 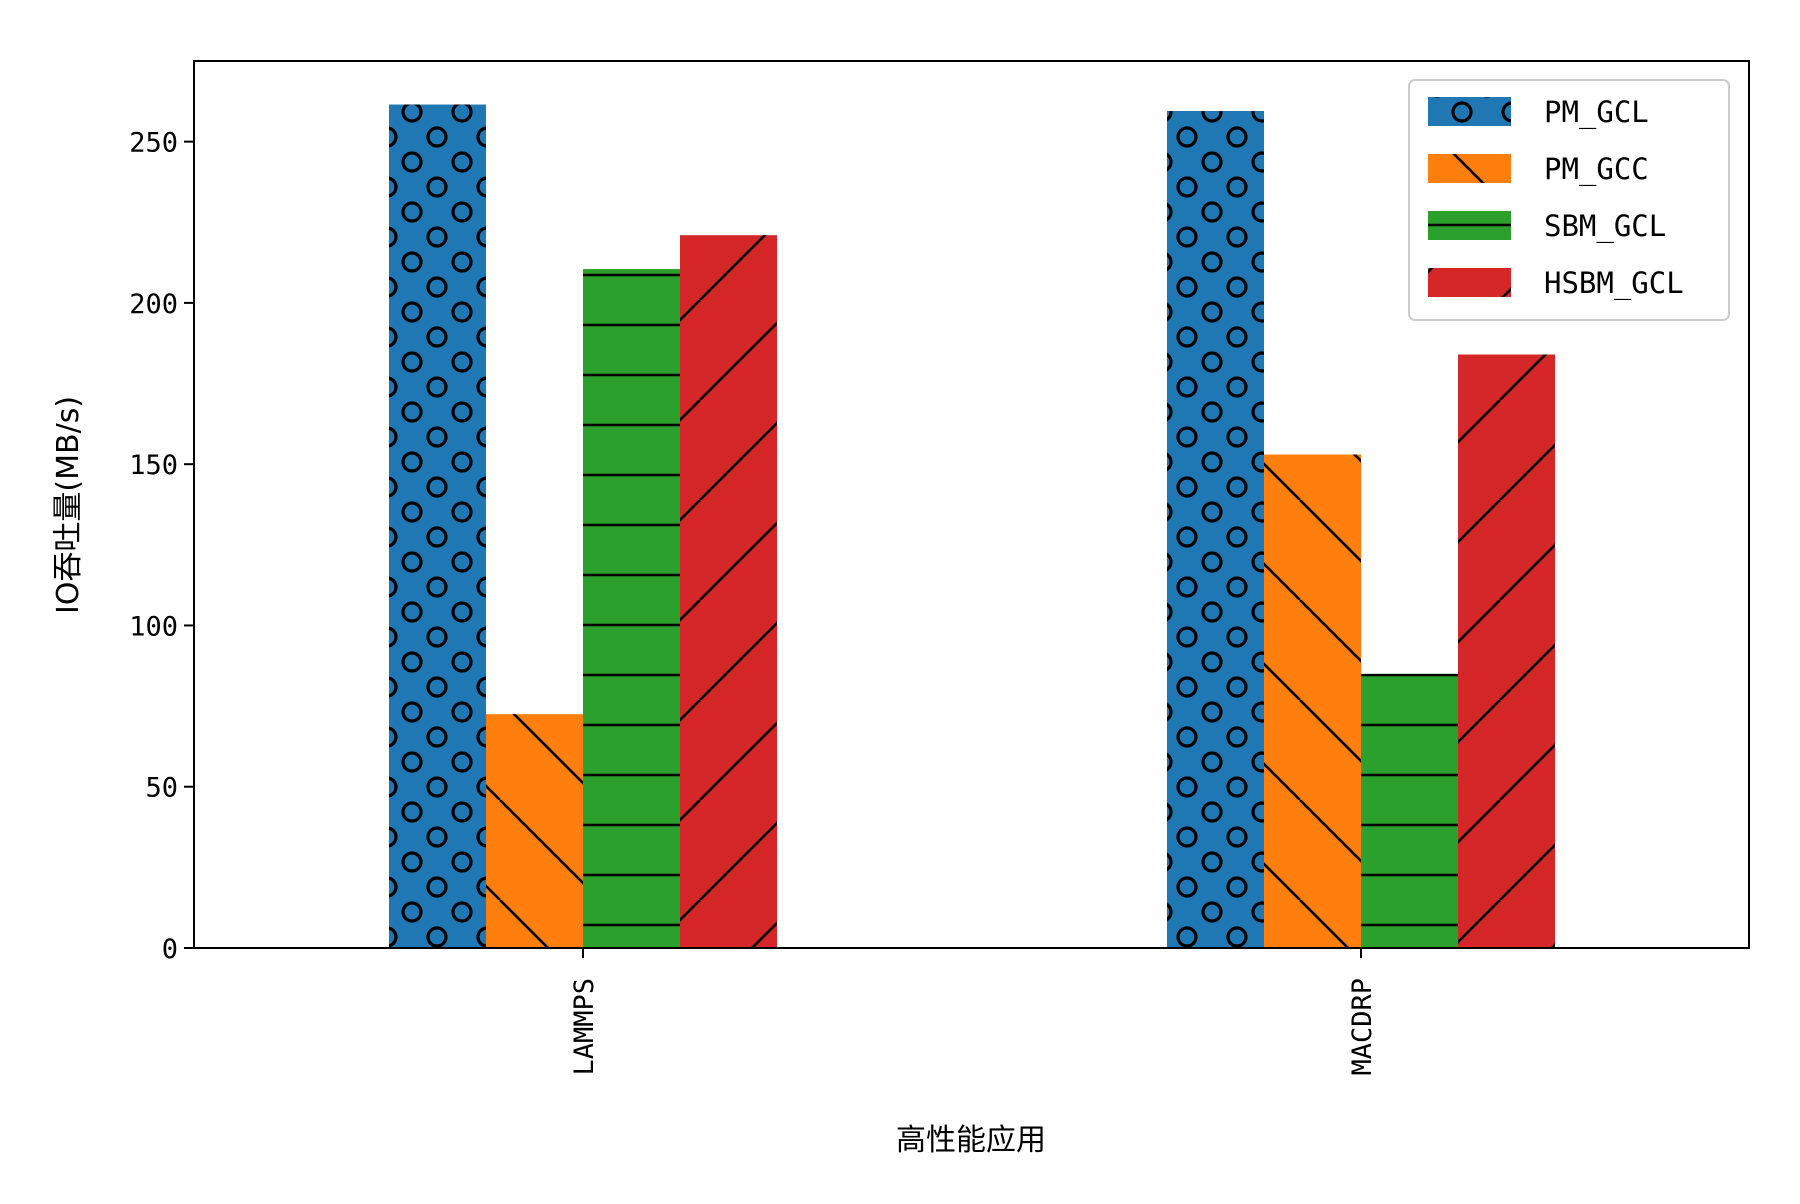 I want to click on bar-hsbm-gcl-lammps, so click(x=728, y=591).